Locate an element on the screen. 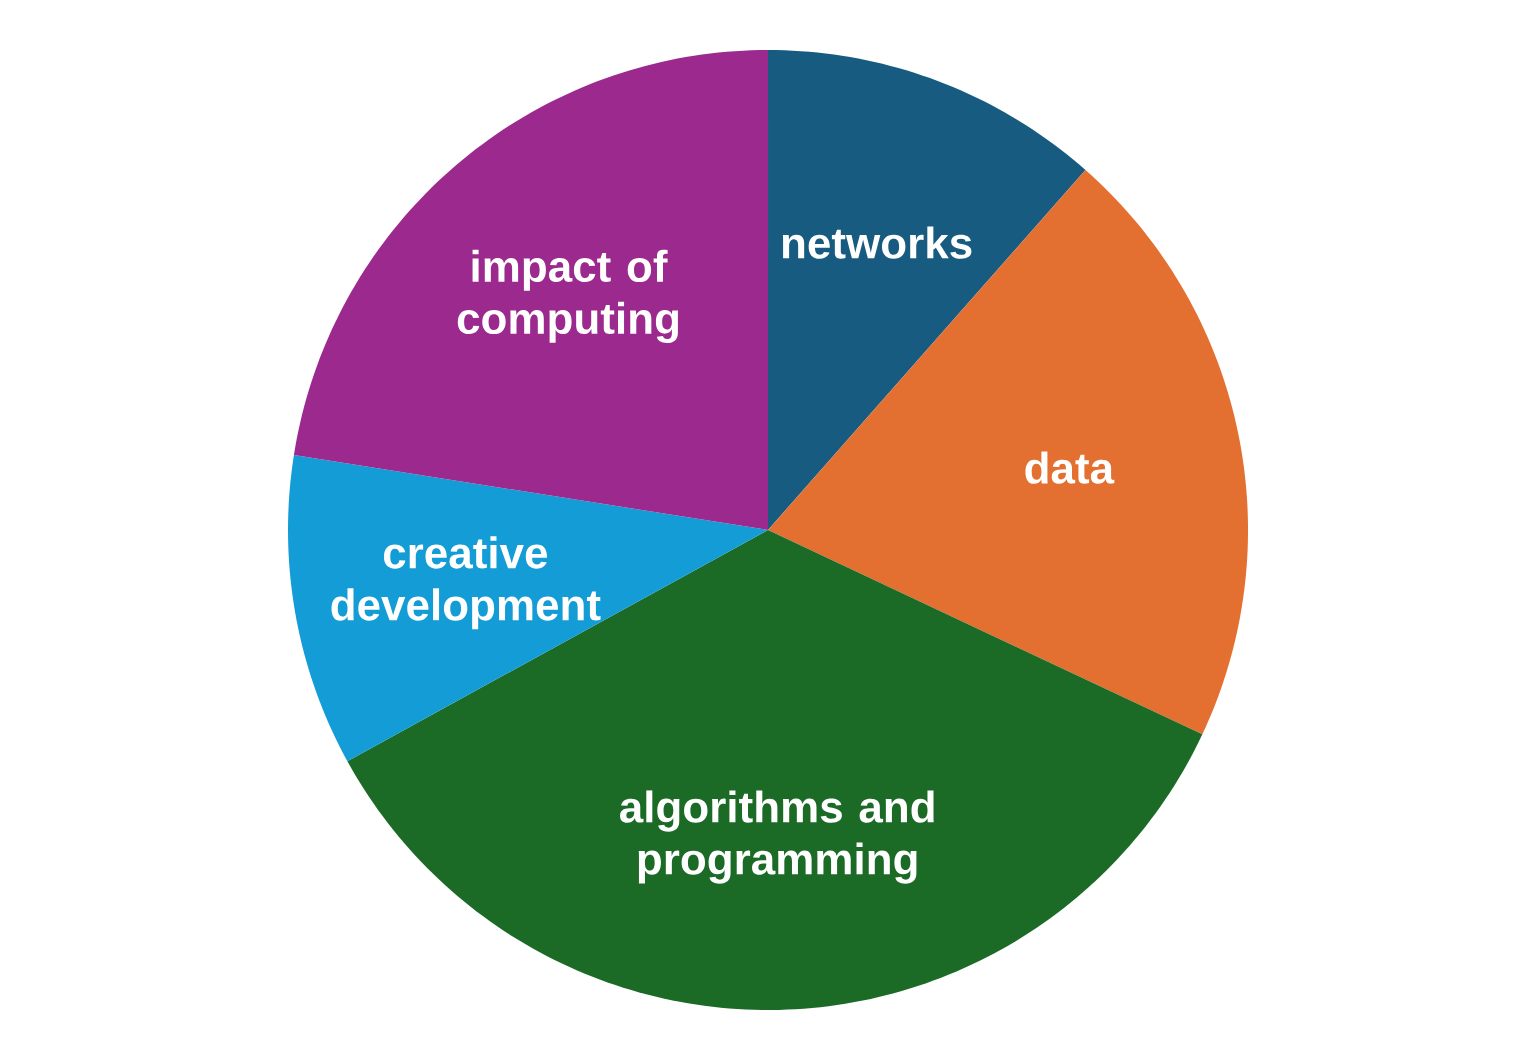 The width and height of the screenshot is (1536, 1060). slice-label: networks is located at coordinates (877, 242).